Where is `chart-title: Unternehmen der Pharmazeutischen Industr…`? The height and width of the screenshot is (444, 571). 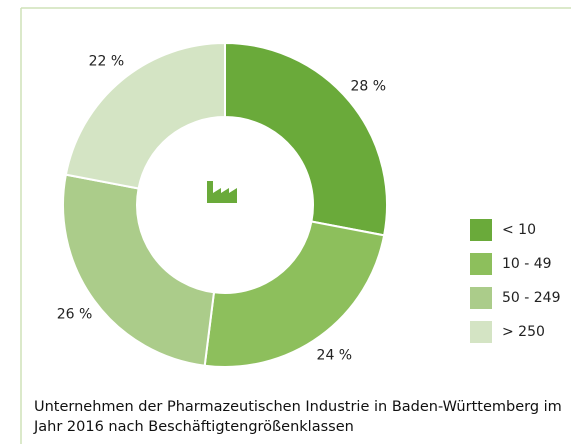
chart-title: Unternehmen der Pharmazeutischen Industr… is located at coordinates (298, 417).